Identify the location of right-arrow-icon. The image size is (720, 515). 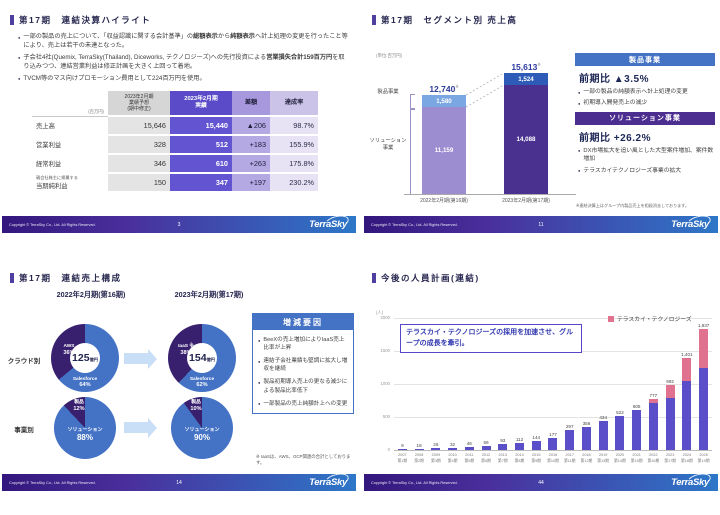
(140, 358).